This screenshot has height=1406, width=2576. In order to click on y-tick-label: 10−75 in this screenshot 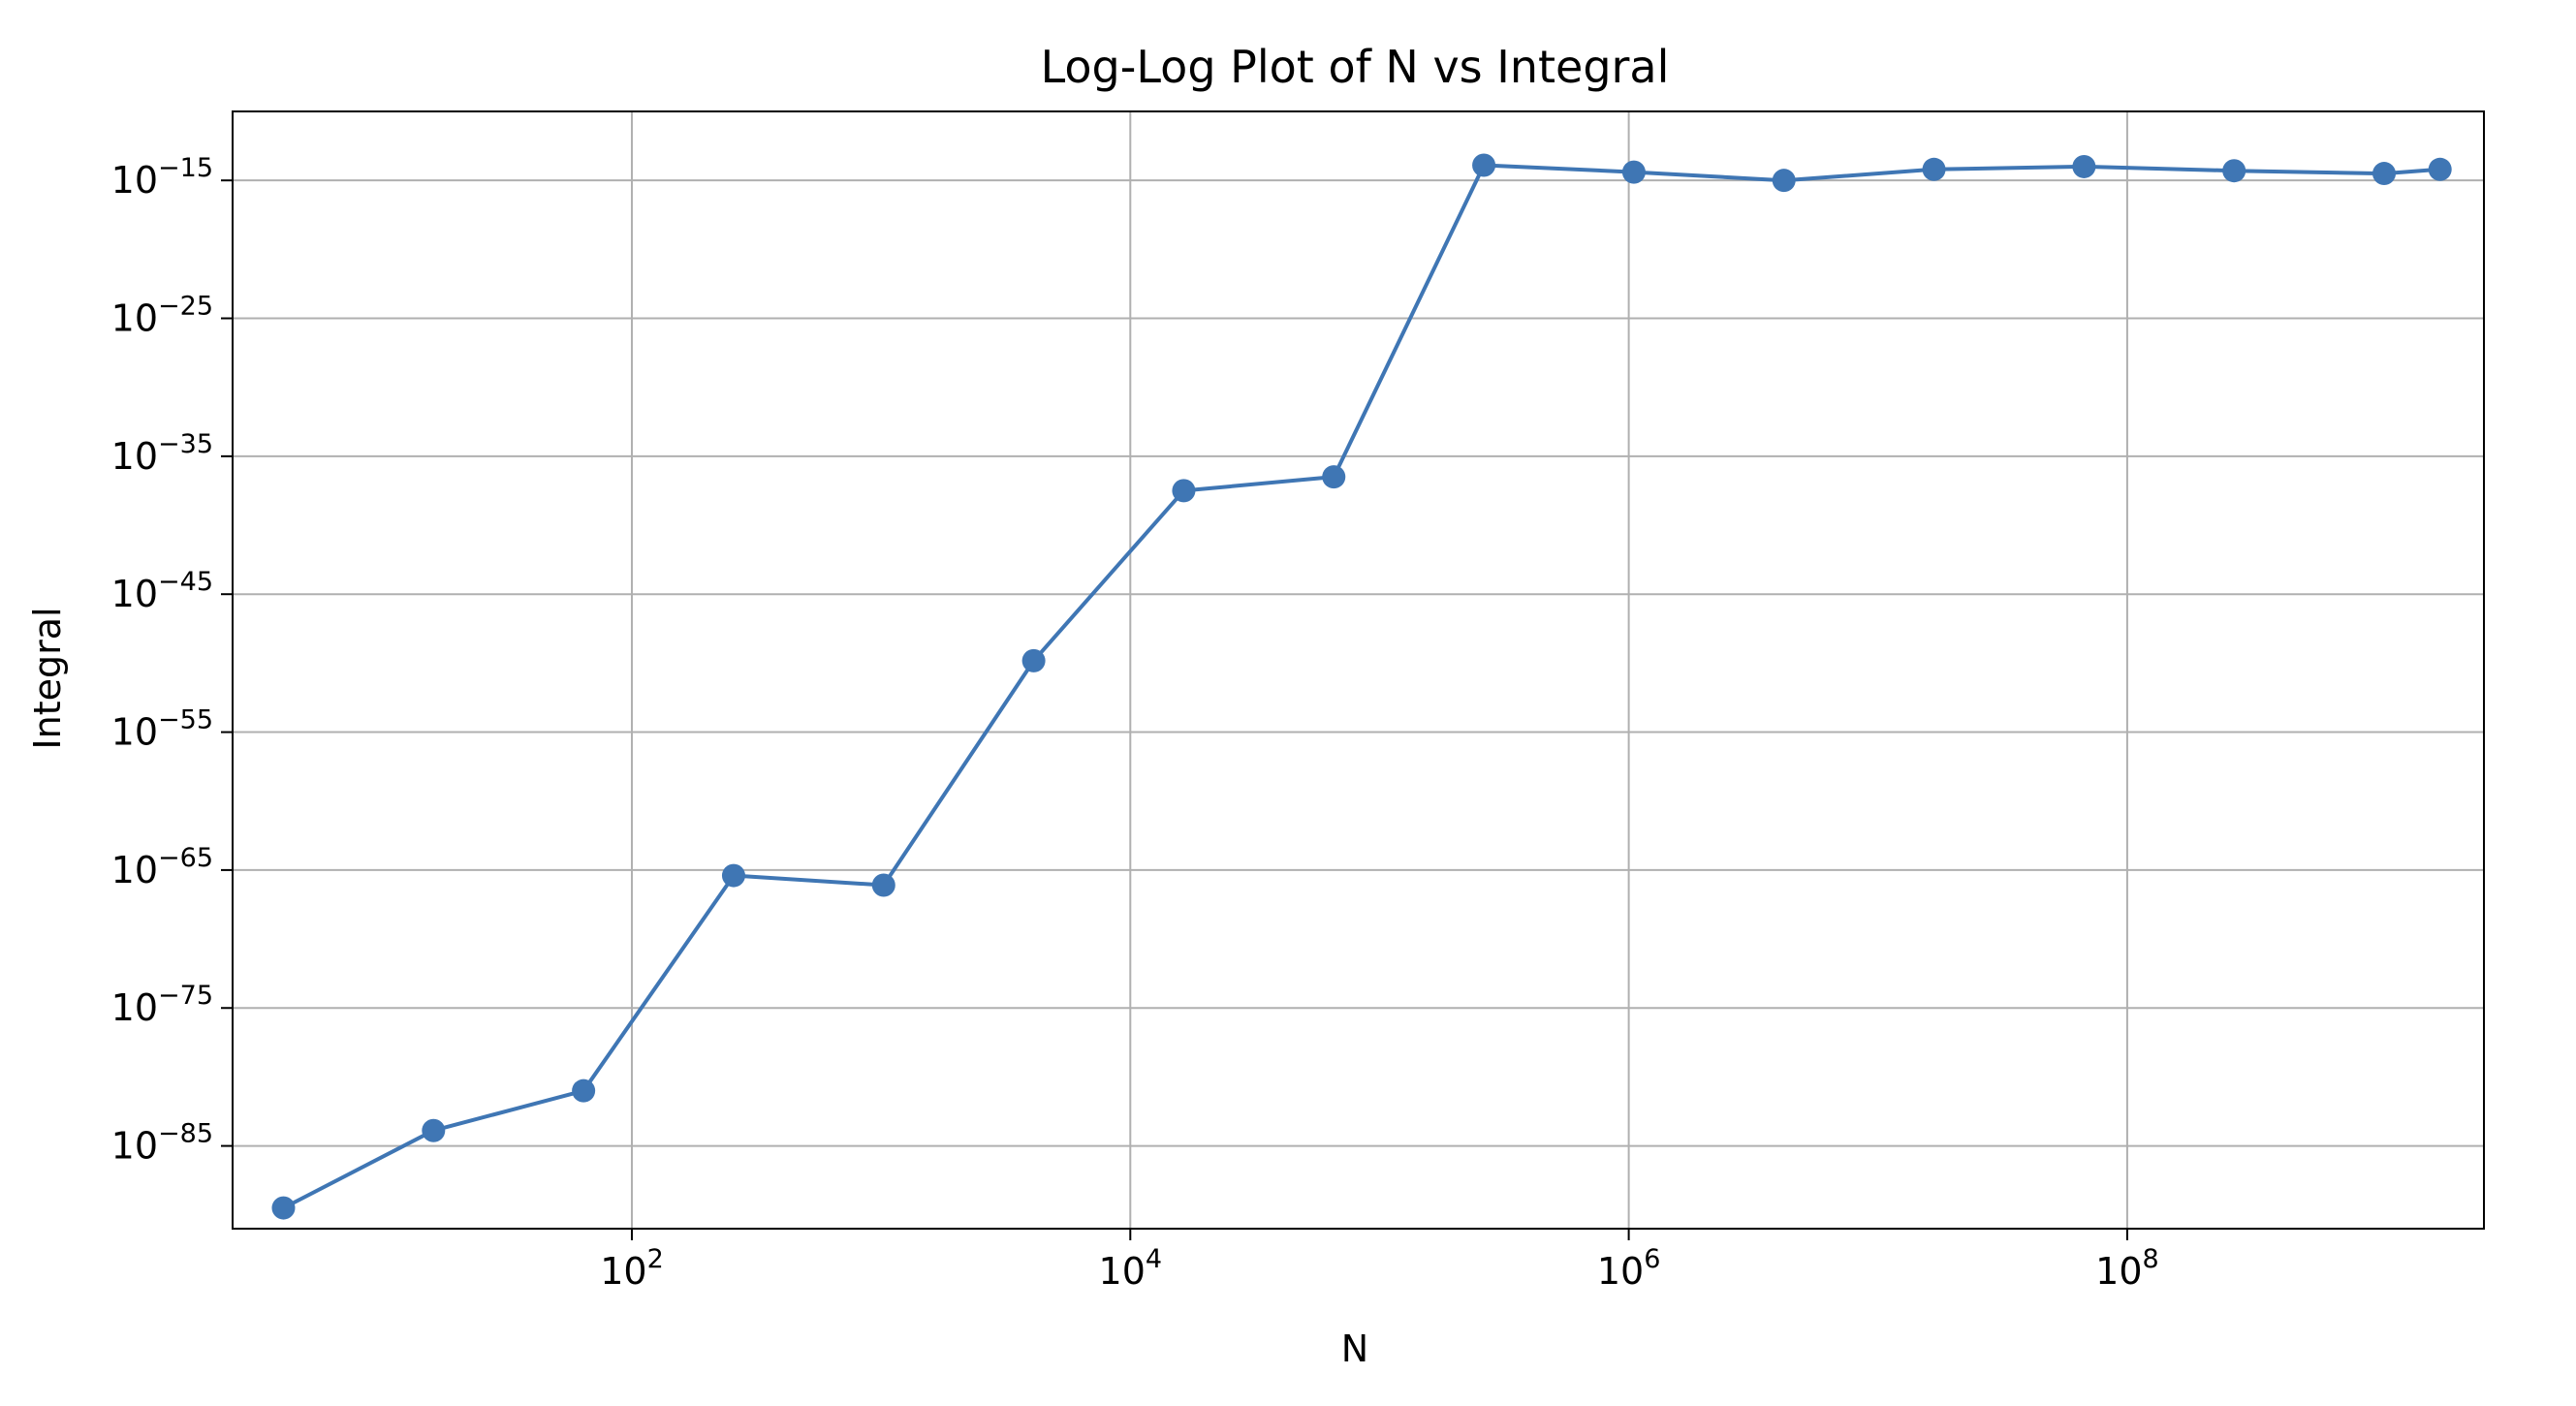, I will do `click(162, 1005)`.